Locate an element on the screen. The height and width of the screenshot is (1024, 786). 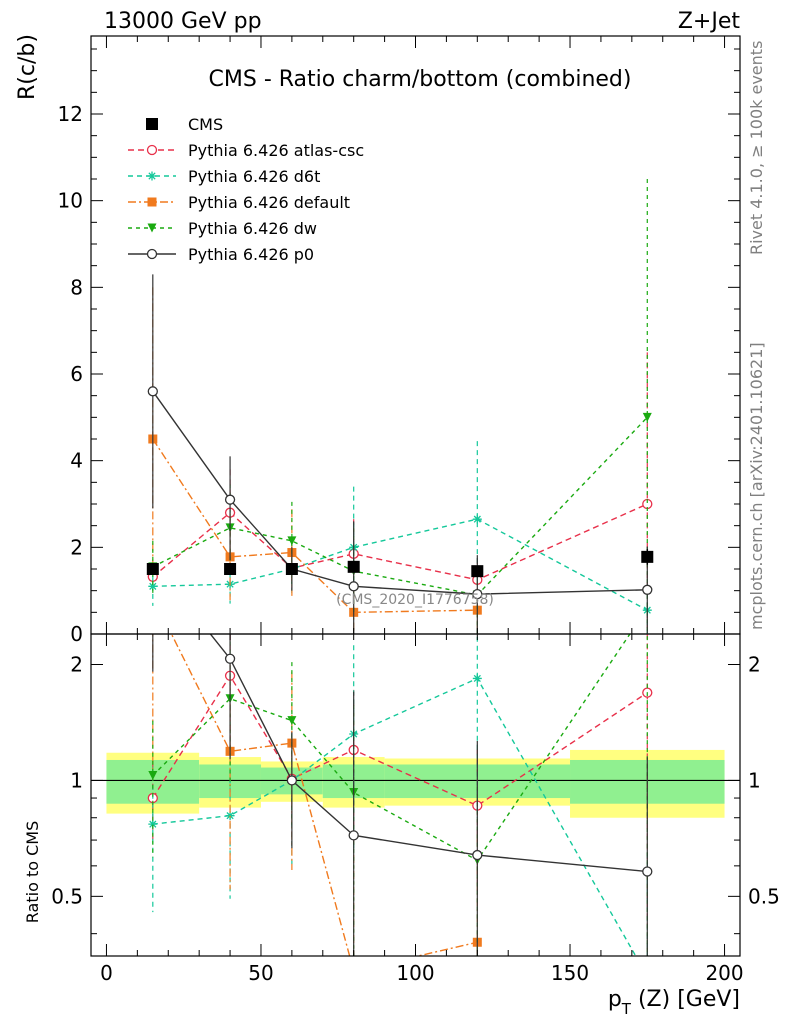
rivet-label: Rivet 4.1.0, ≥ 100k events is located at coordinates (756, 148).